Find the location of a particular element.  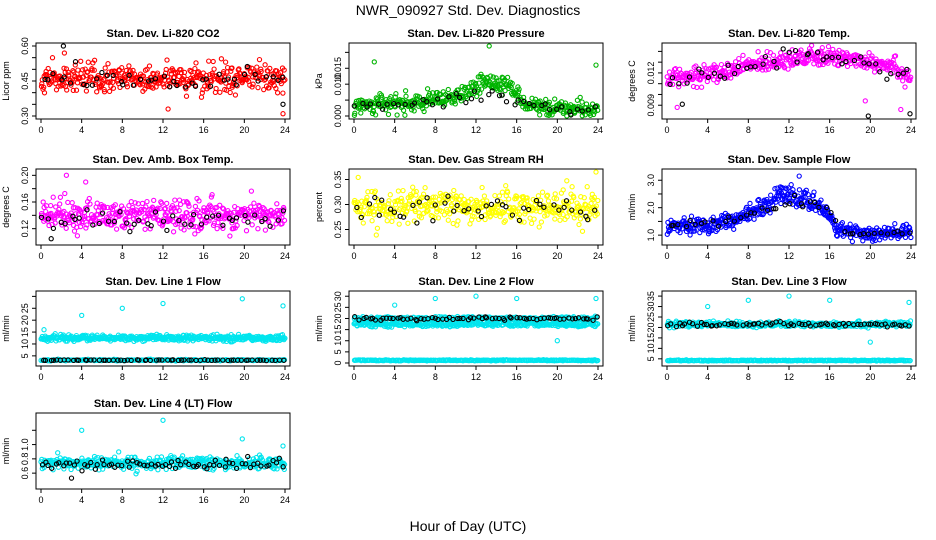

y-tick-label: 20 is located at coordinates (25, 320).